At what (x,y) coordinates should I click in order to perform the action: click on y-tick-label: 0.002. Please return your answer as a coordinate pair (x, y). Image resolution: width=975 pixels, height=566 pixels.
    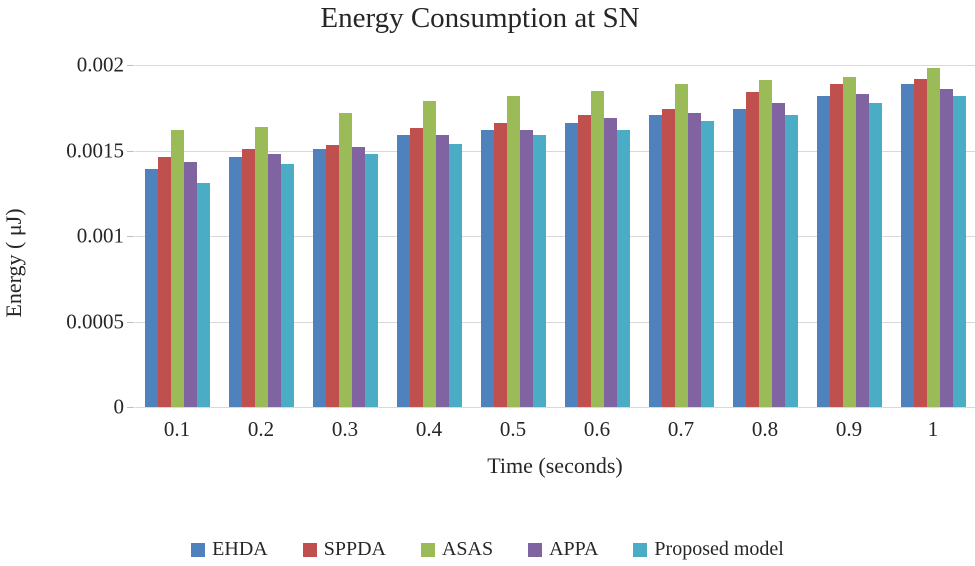
    Looking at the image, I should click on (100, 64).